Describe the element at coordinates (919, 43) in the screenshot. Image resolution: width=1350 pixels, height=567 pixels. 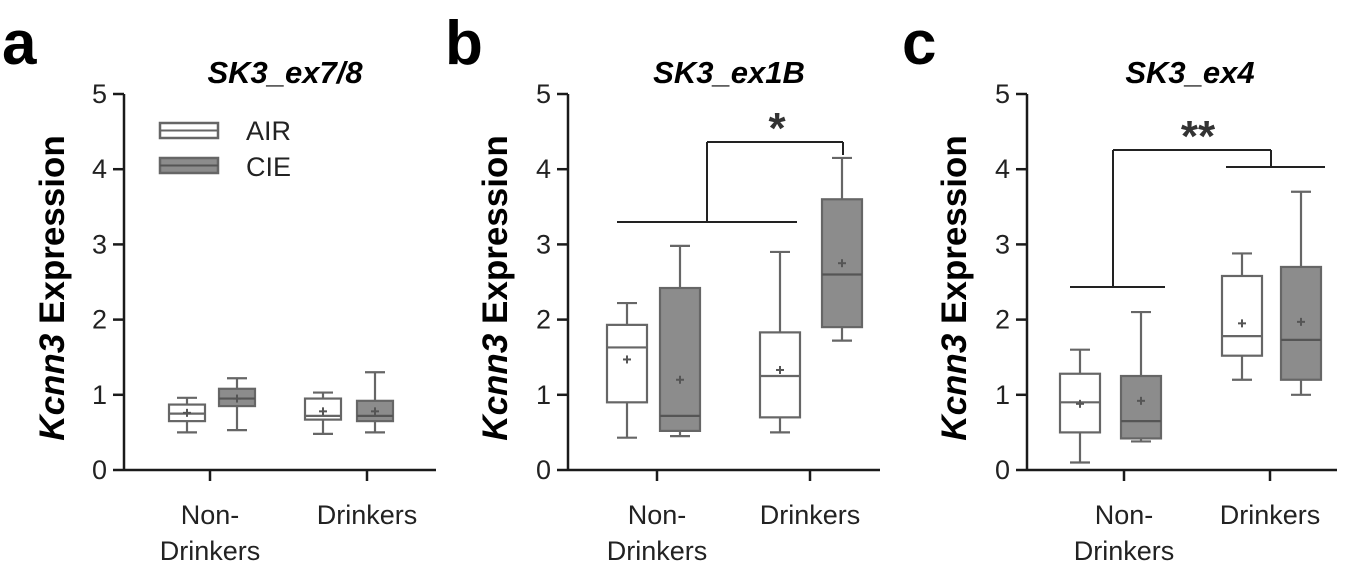
I see `panel-c-letter: c` at that location.